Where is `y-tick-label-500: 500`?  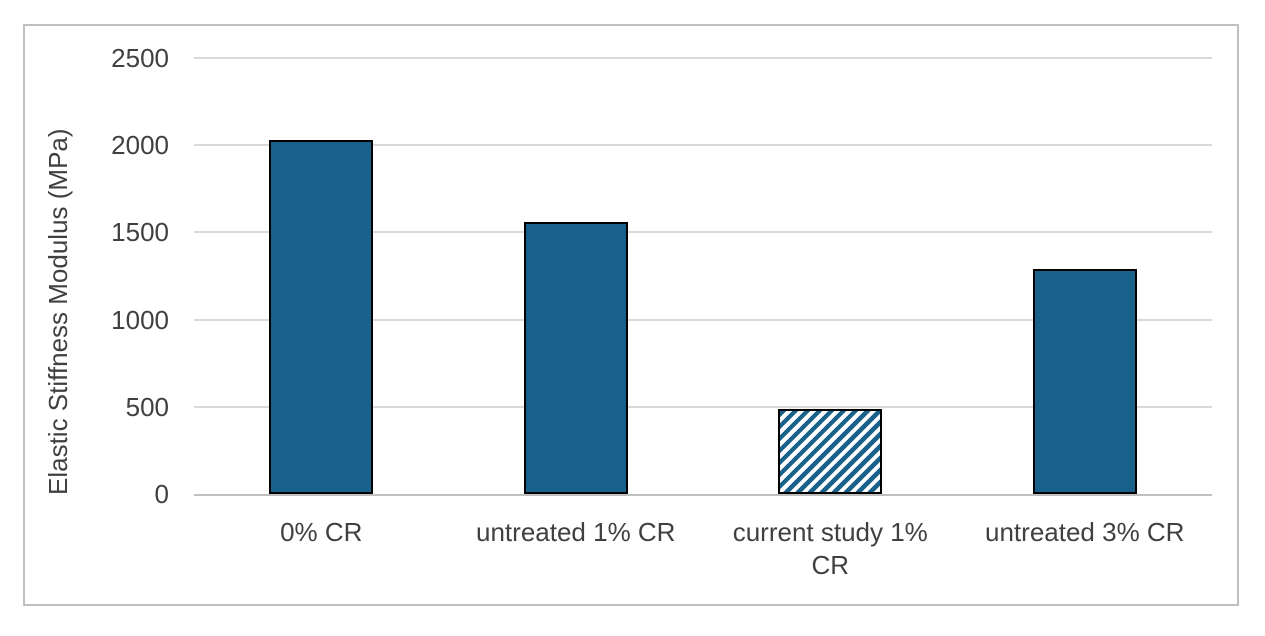
y-tick-label-500: 500 is located at coordinates (147, 406).